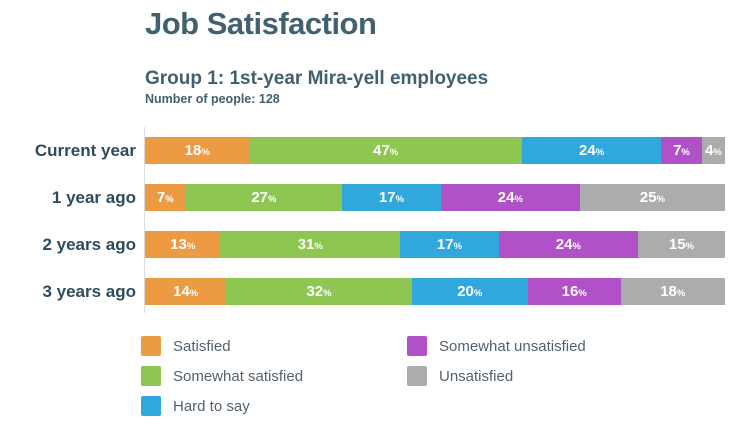 The image size is (750, 432). I want to click on segment-value: 32%, so click(319, 291).